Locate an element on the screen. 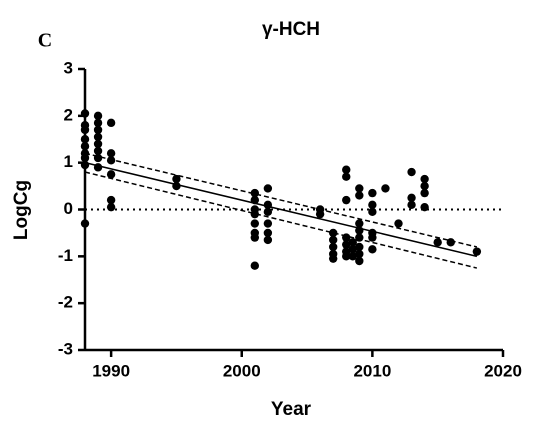  y-tick-label: 1 is located at coordinates (68, 161).